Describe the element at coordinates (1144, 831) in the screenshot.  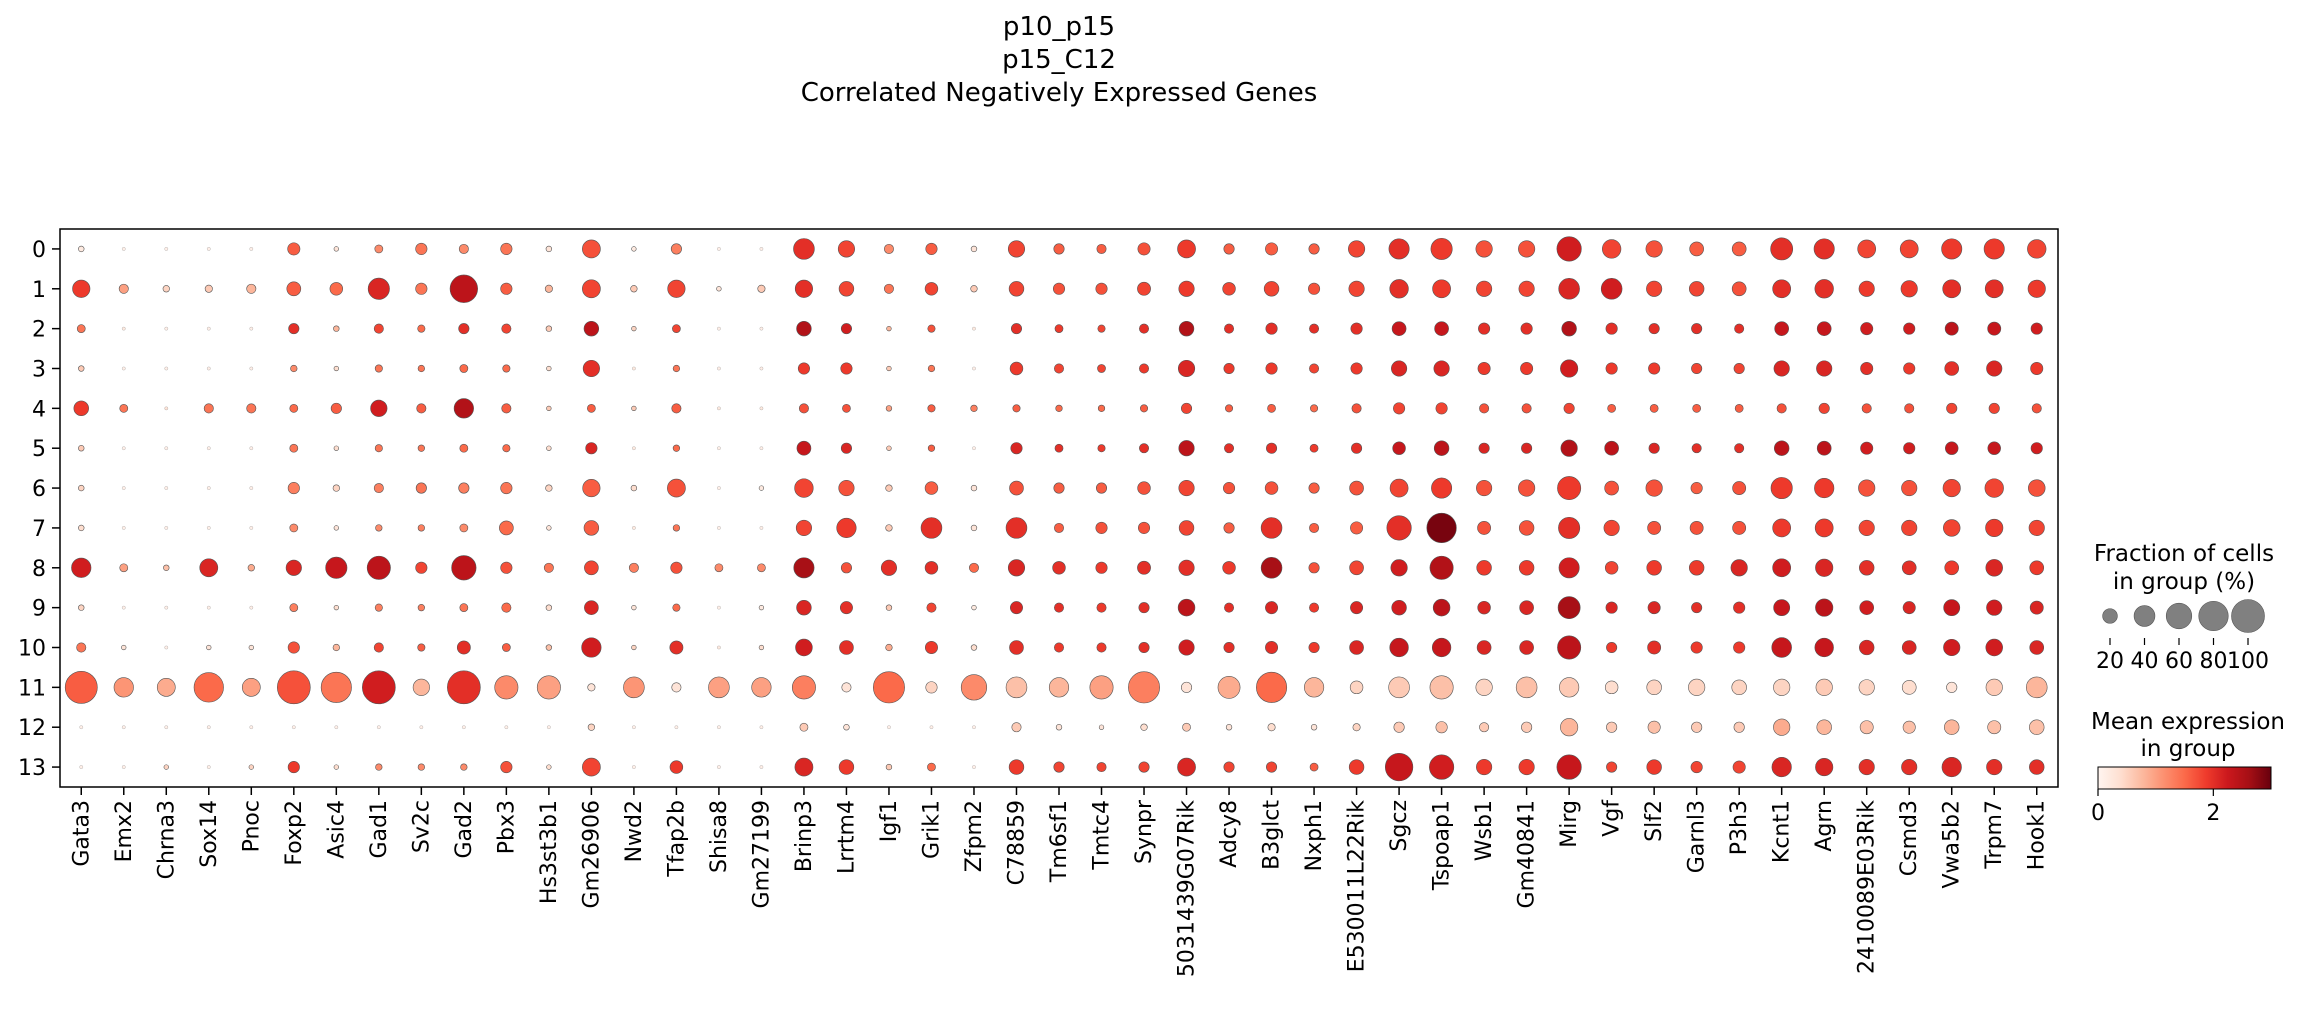
I see `x-tick-label: Synpr` at that location.